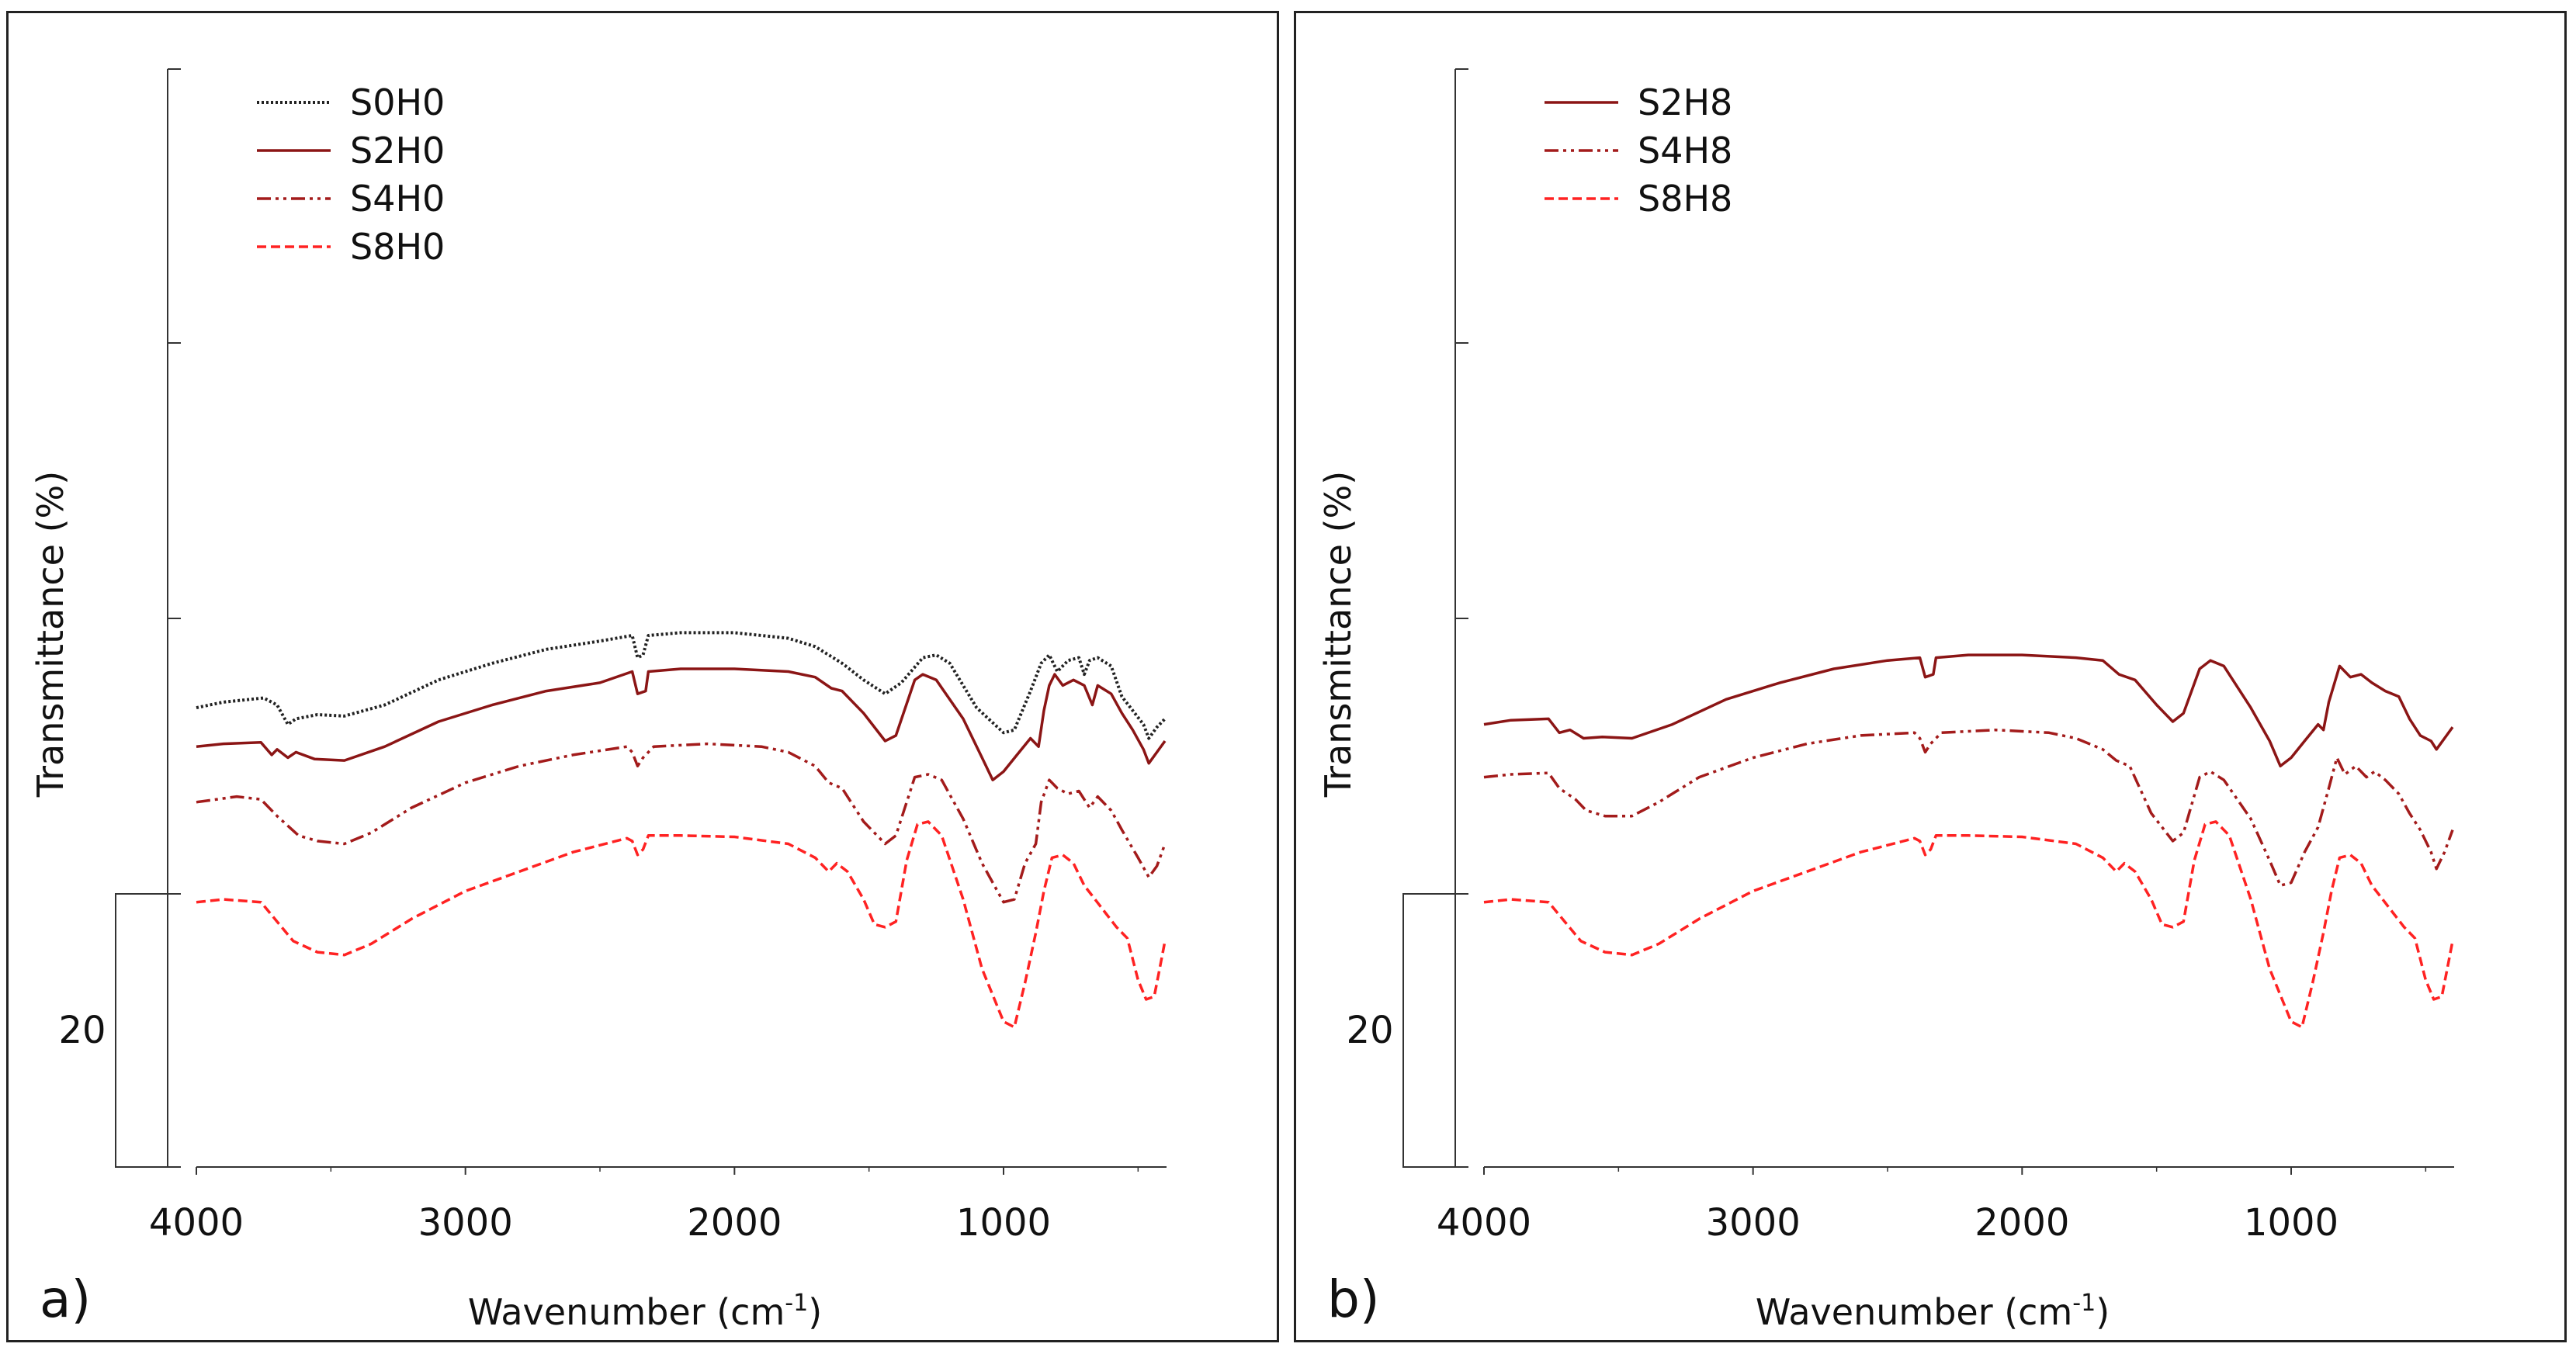 The height and width of the screenshot is (1354, 2576). I want to click on legend-label: S8H0, so click(397, 247).